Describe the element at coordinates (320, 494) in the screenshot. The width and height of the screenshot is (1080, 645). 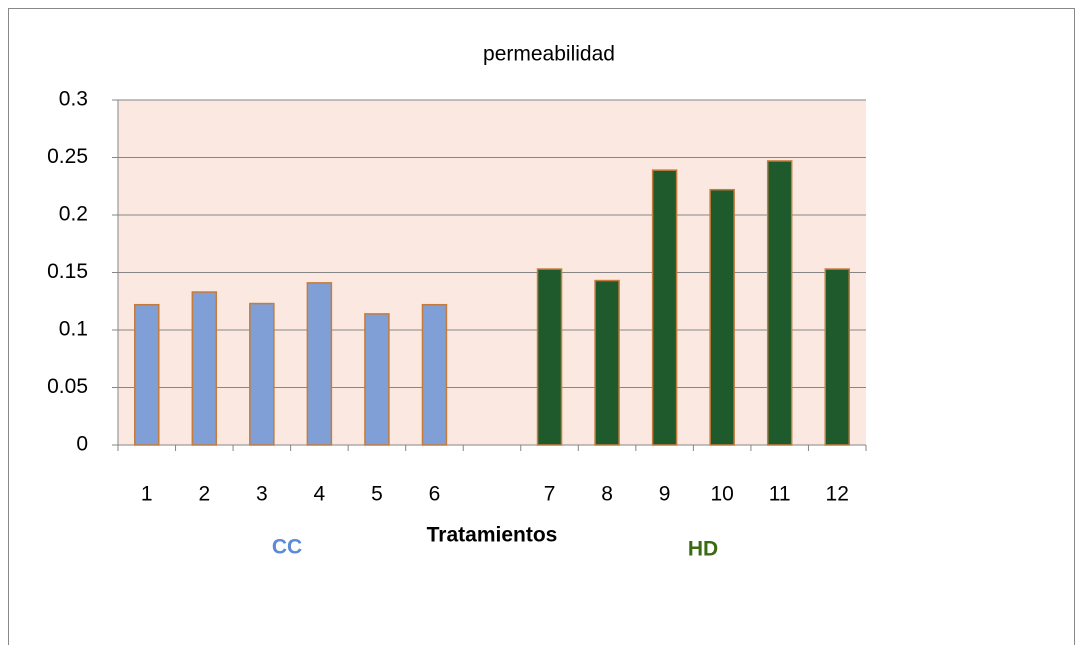
I see `x-tick-label: 4` at that location.